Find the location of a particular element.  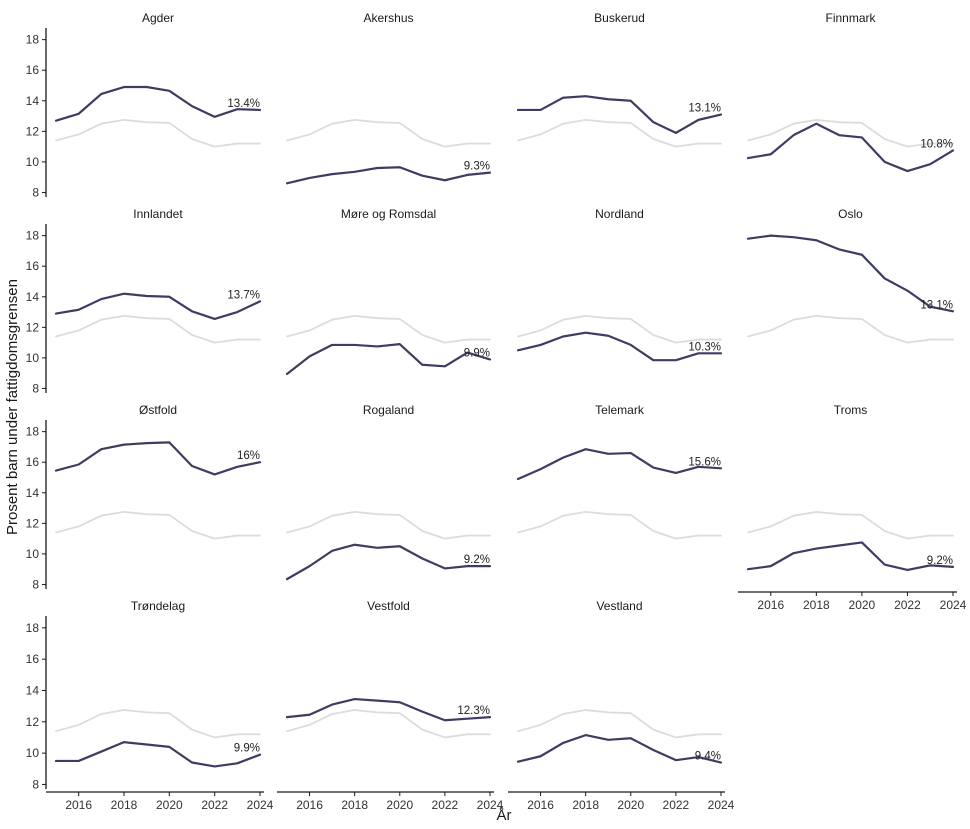

end-value-label: 13.4% is located at coordinates (243, 104).